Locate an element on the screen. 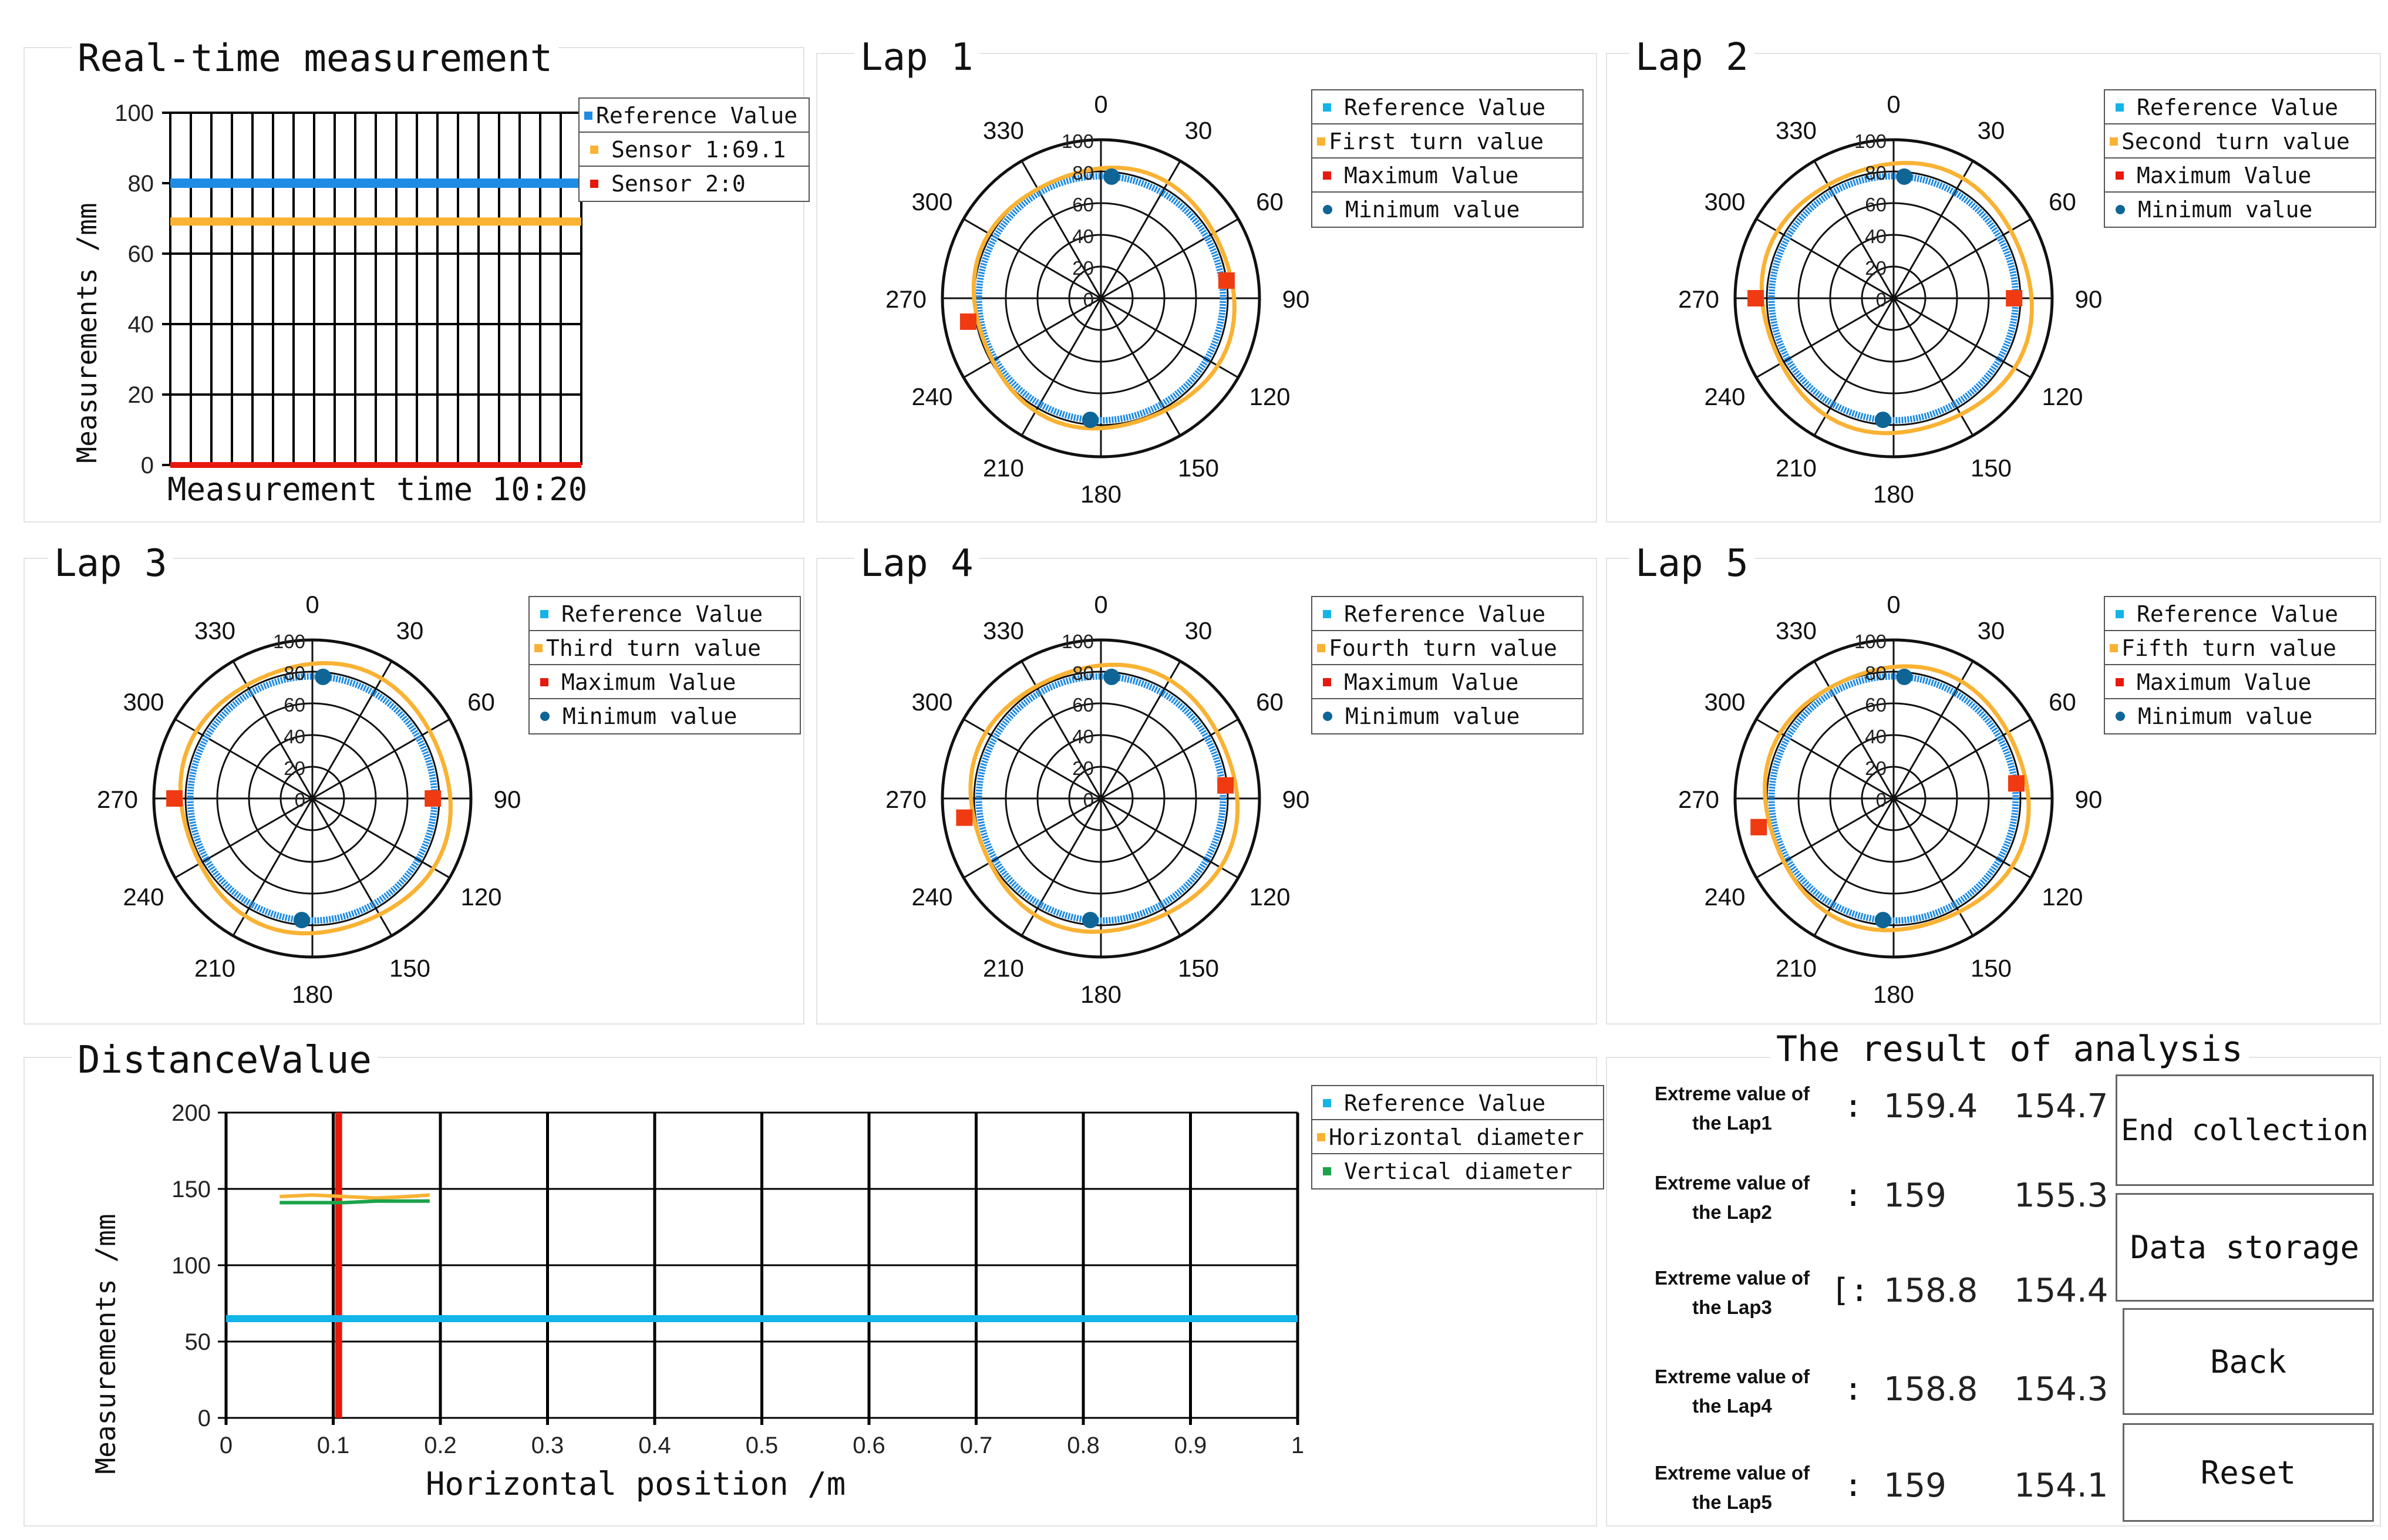 This screenshot has width=2388, height=1540. distance-ytick: 0 is located at coordinates (204, 1418).